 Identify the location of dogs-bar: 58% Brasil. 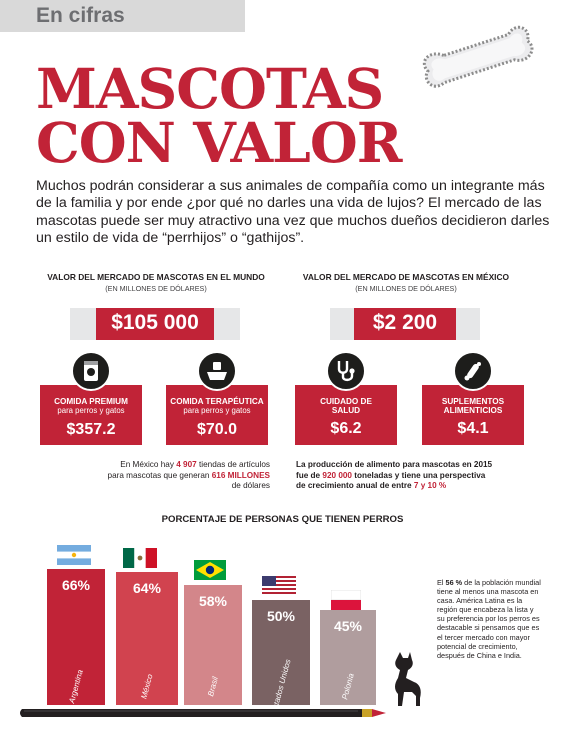
(213, 645).